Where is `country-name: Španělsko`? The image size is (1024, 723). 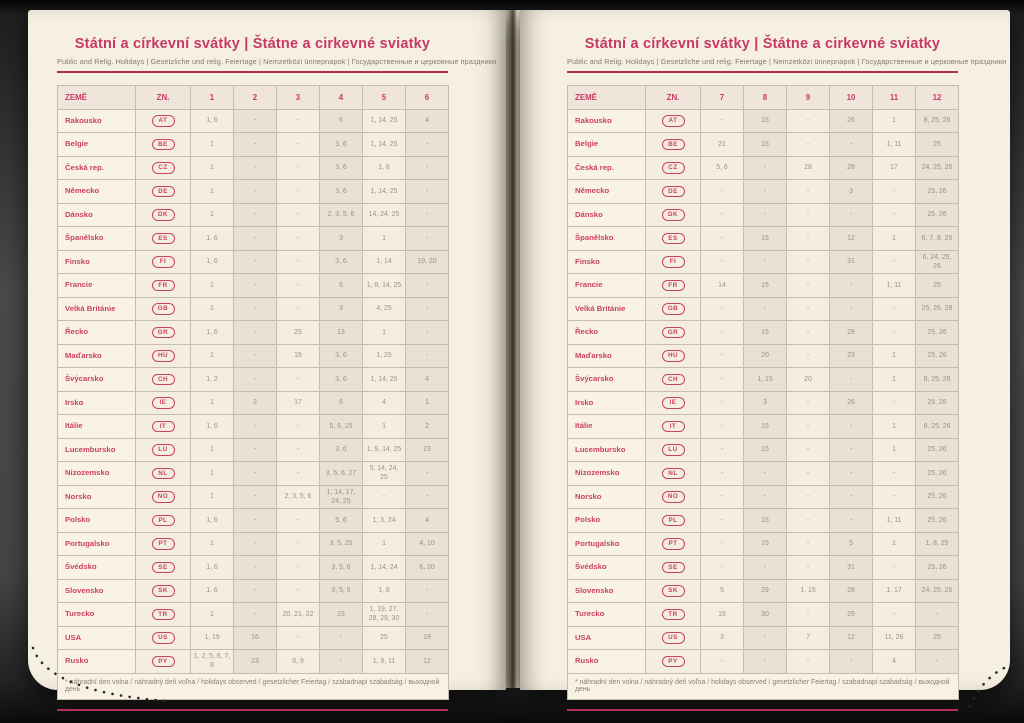
country-name: Španělsko is located at coordinates (96, 238).